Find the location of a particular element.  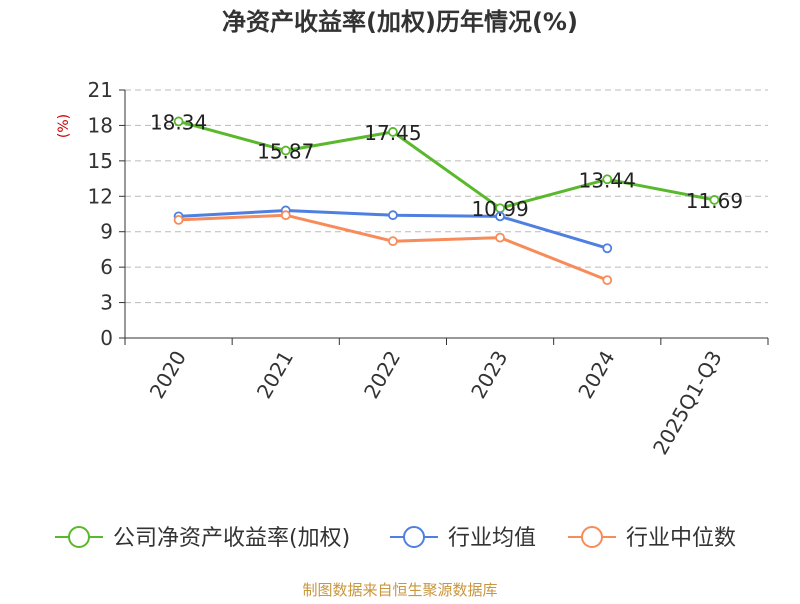

legend-label: 行业均值 is located at coordinates (492, 538).